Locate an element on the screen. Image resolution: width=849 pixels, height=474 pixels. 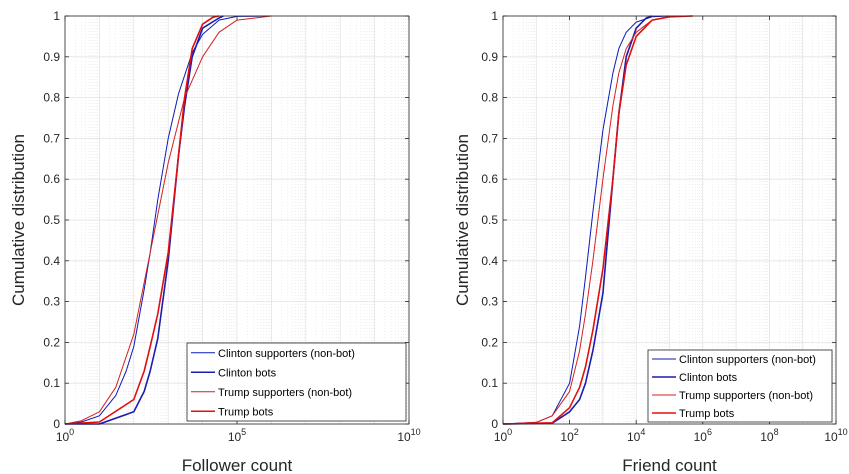
x-axis-label: Friend count is located at coordinates (669, 465).